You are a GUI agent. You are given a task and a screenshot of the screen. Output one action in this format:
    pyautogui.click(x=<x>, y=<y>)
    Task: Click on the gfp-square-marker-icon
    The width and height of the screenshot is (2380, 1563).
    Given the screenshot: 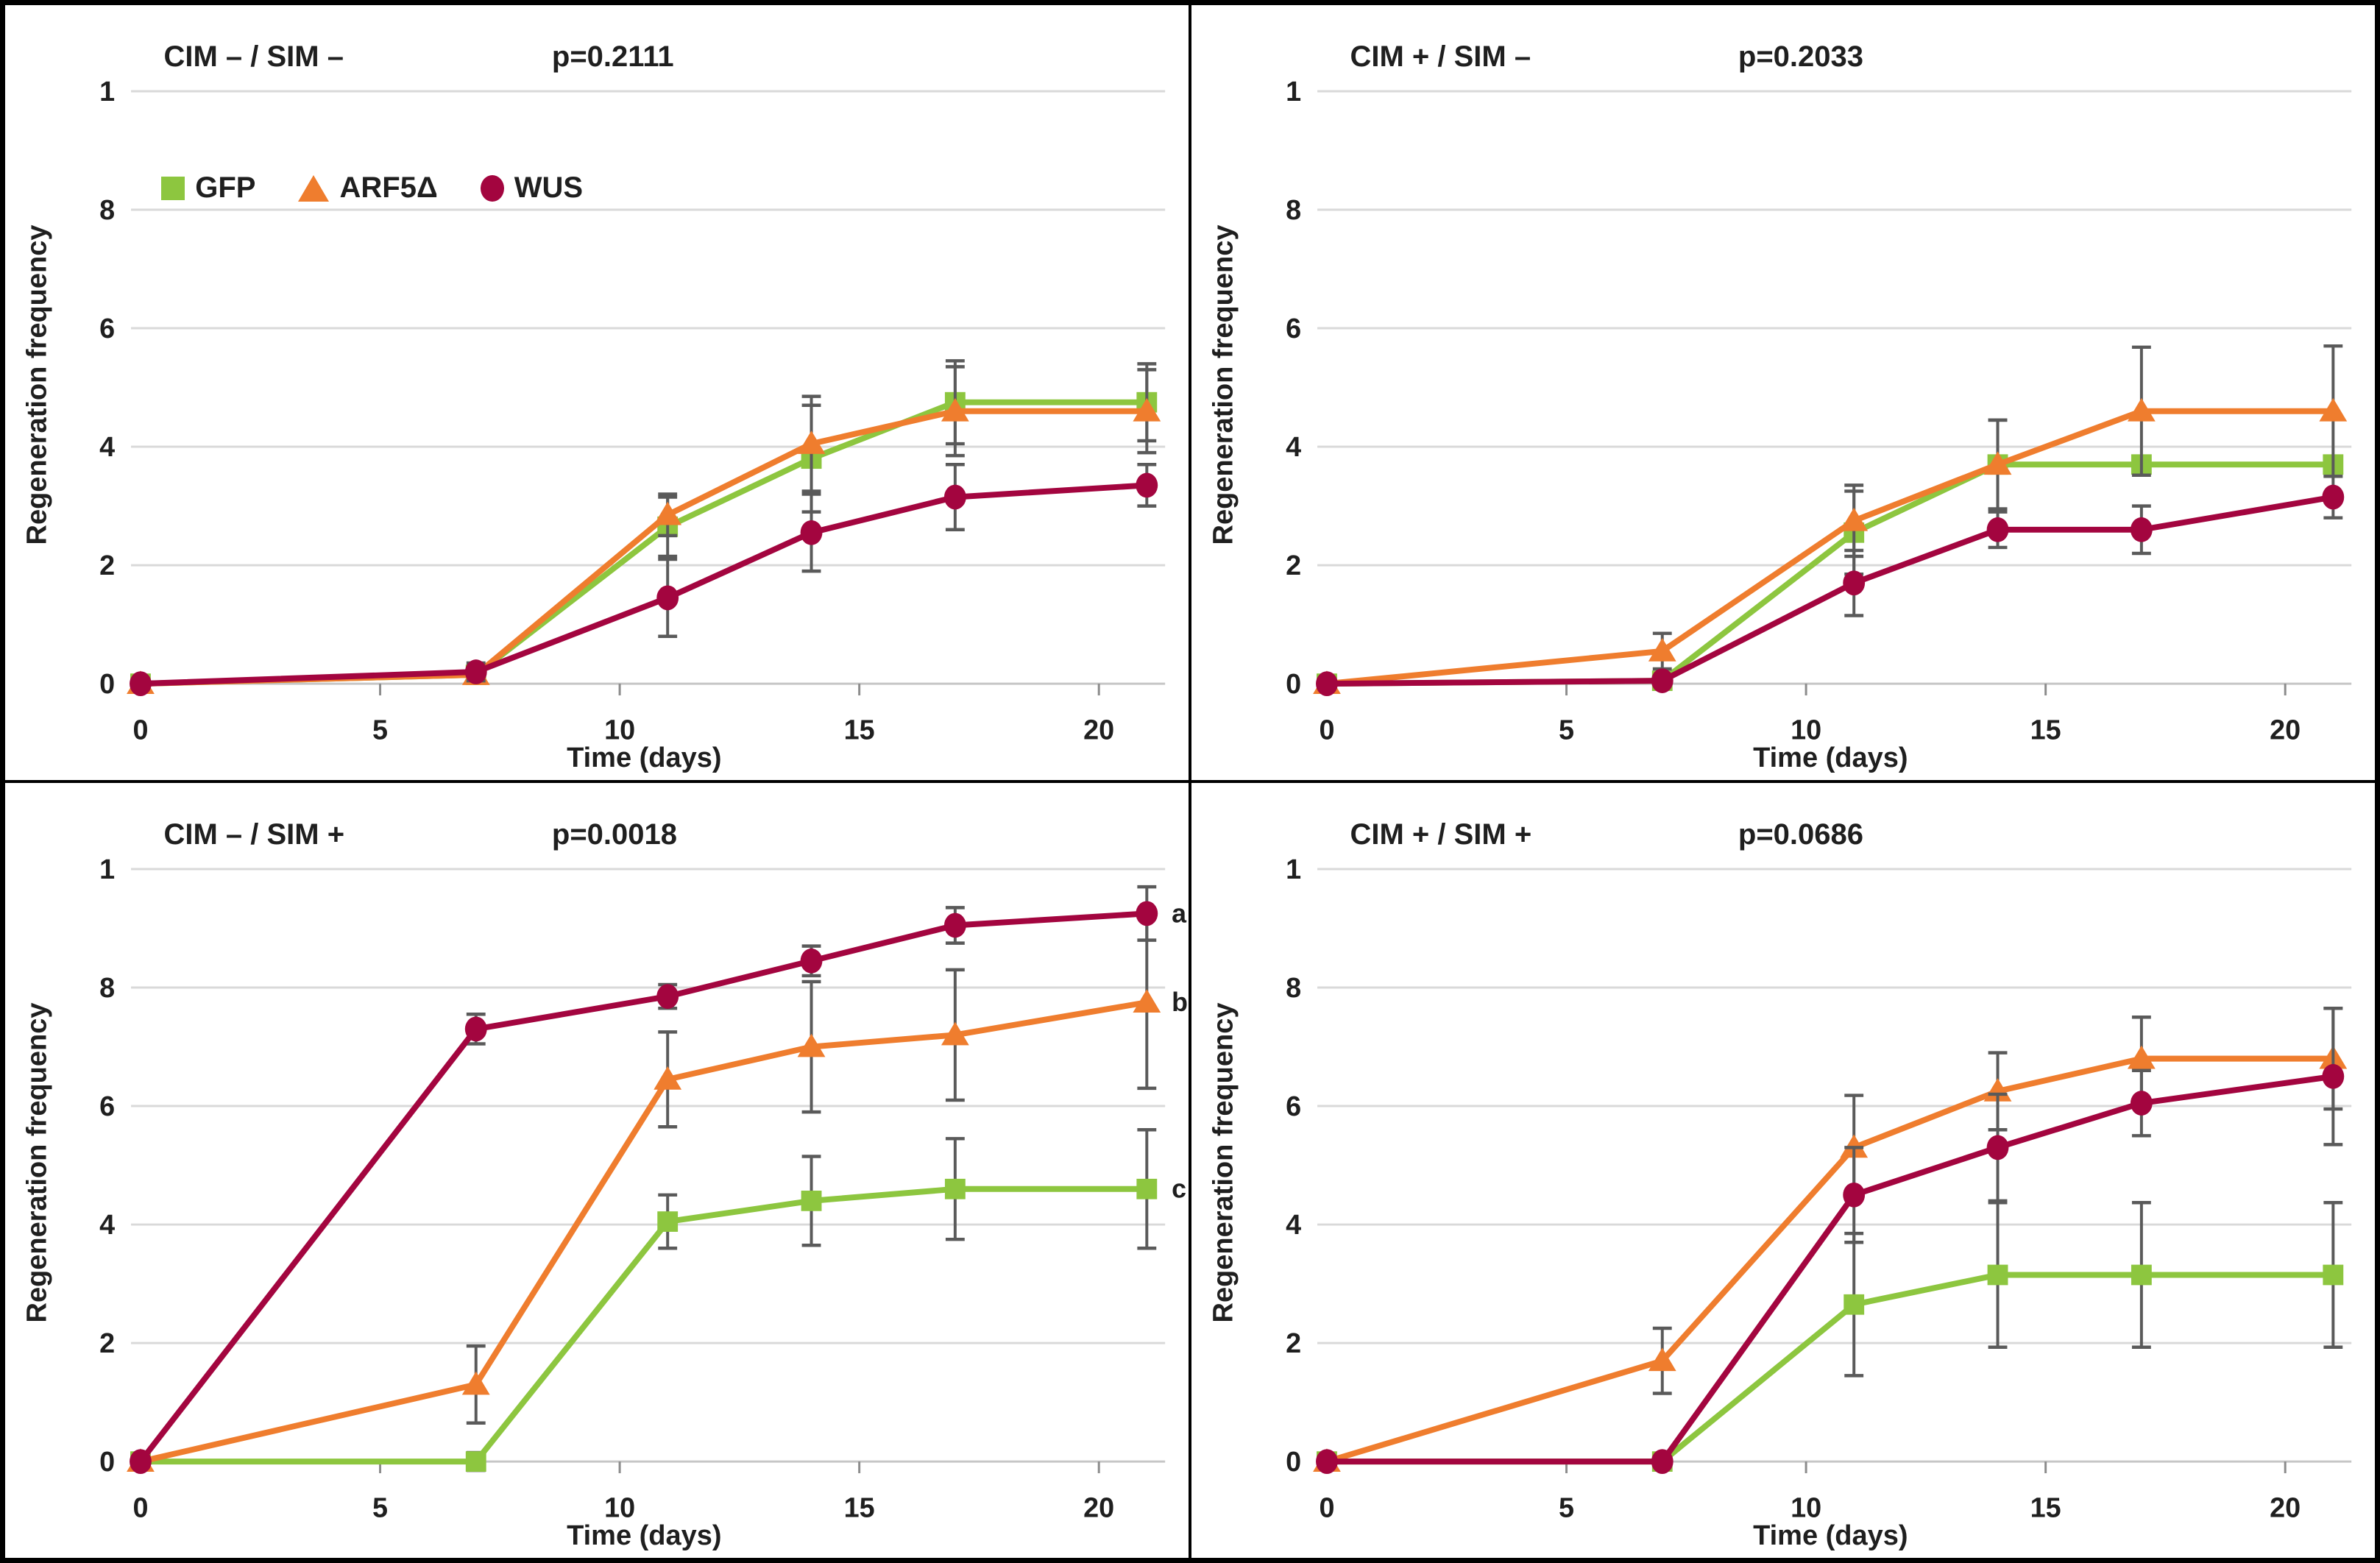 What is the action you would take?
    pyautogui.click(x=173, y=188)
    